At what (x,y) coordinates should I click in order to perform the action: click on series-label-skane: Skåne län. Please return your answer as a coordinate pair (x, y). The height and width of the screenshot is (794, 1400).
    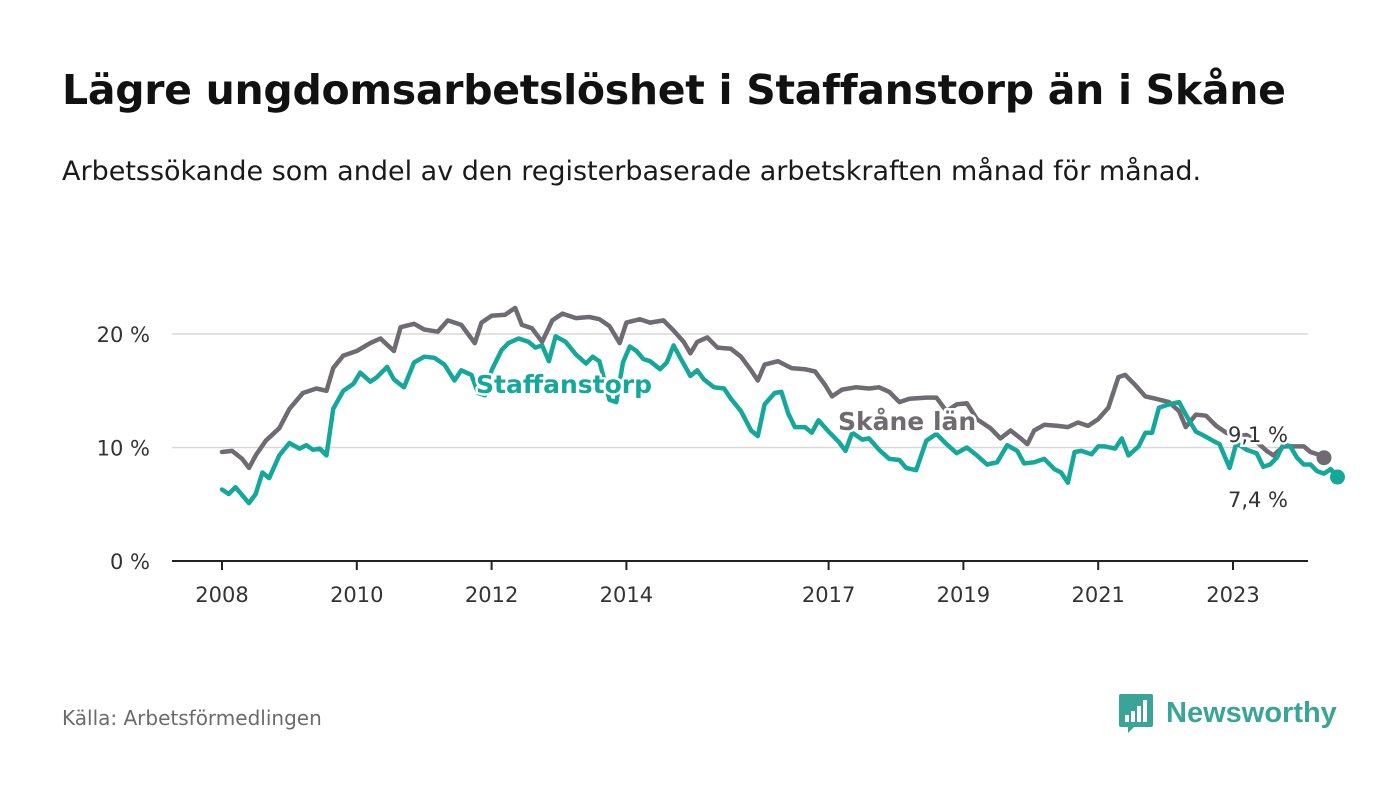
    Looking at the image, I should click on (907, 421).